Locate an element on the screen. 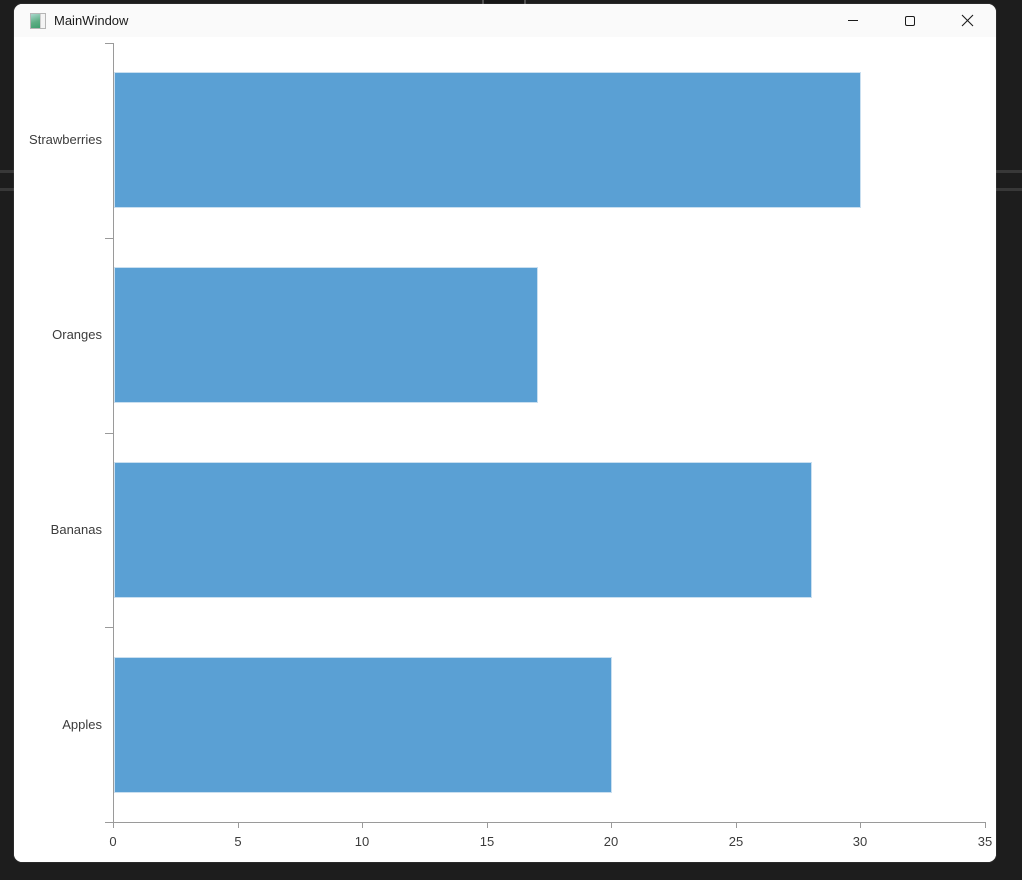  minimize-icon is located at coordinates (853, 20).